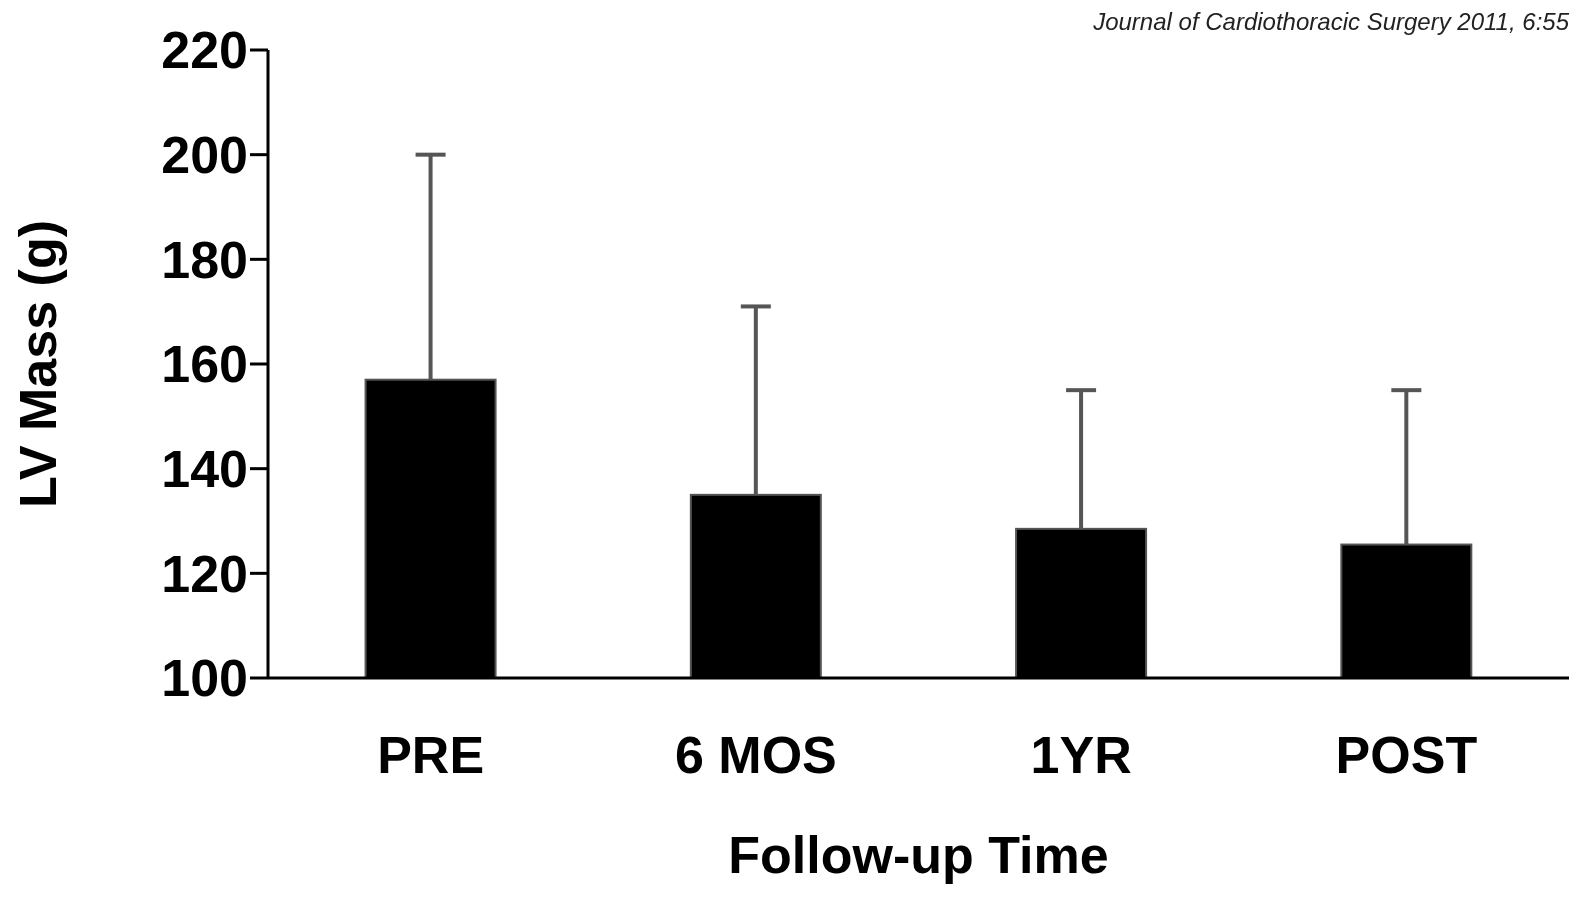 The image size is (1587, 897). What do you see at coordinates (38, 364) in the screenshot?
I see `y-axis-title: LV Mass (g)` at bounding box center [38, 364].